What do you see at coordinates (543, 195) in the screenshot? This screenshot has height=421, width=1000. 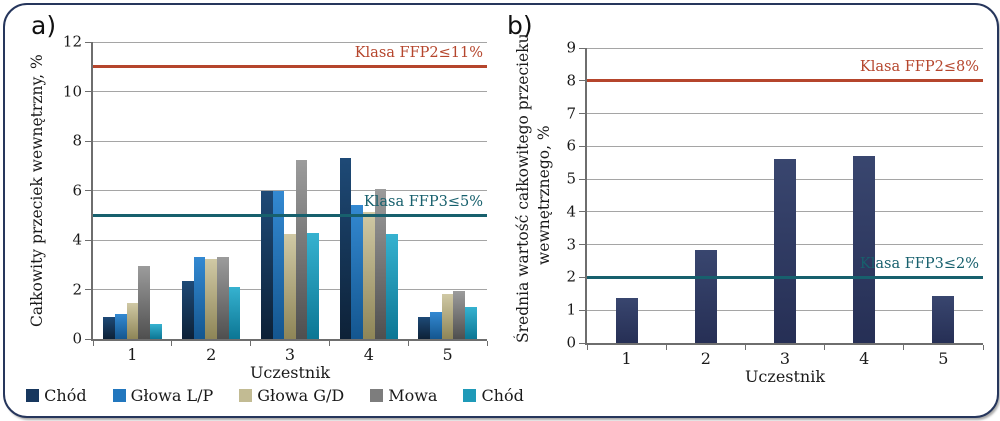 I see `chart-b-y-axis-label-line2: wewnętrznego, %` at bounding box center [543, 195].